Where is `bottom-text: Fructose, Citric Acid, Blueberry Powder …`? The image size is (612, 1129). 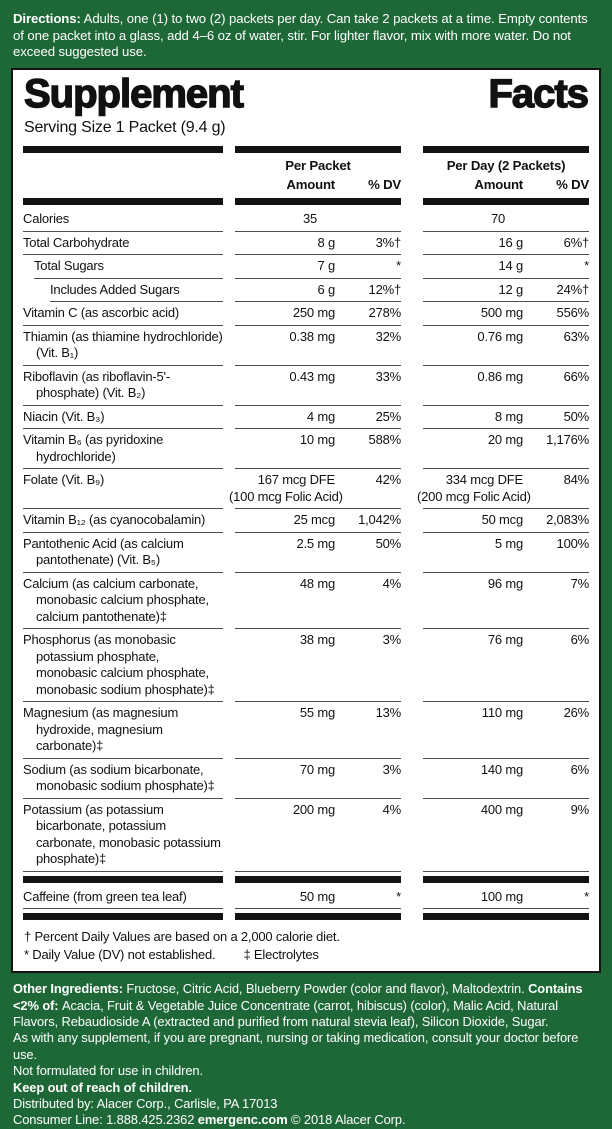
bottom-text: Fructose, Citric Acid, Blueberry Powder … is located at coordinates (327, 989).